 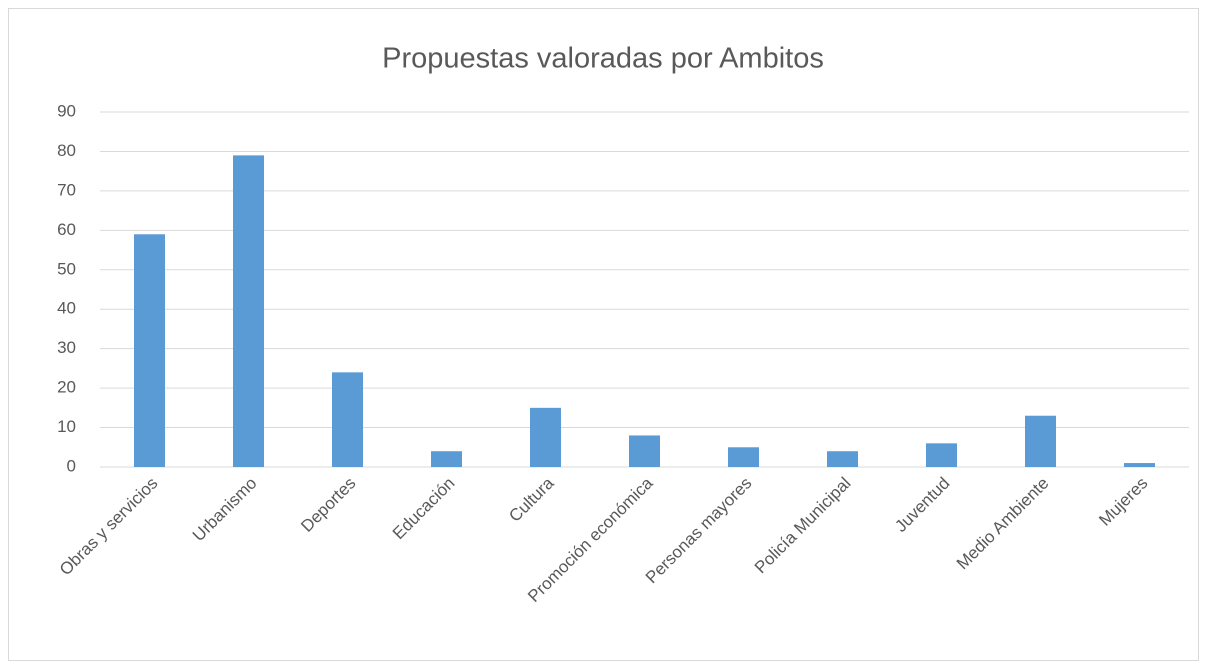 What do you see at coordinates (66, 308) in the screenshot?
I see `y-tick-label: 40` at bounding box center [66, 308].